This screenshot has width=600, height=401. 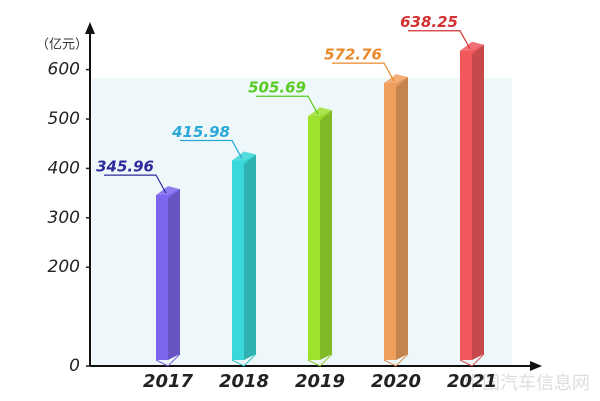 What do you see at coordinates (64, 119) in the screenshot?
I see `y-tick-label: 500` at bounding box center [64, 119].